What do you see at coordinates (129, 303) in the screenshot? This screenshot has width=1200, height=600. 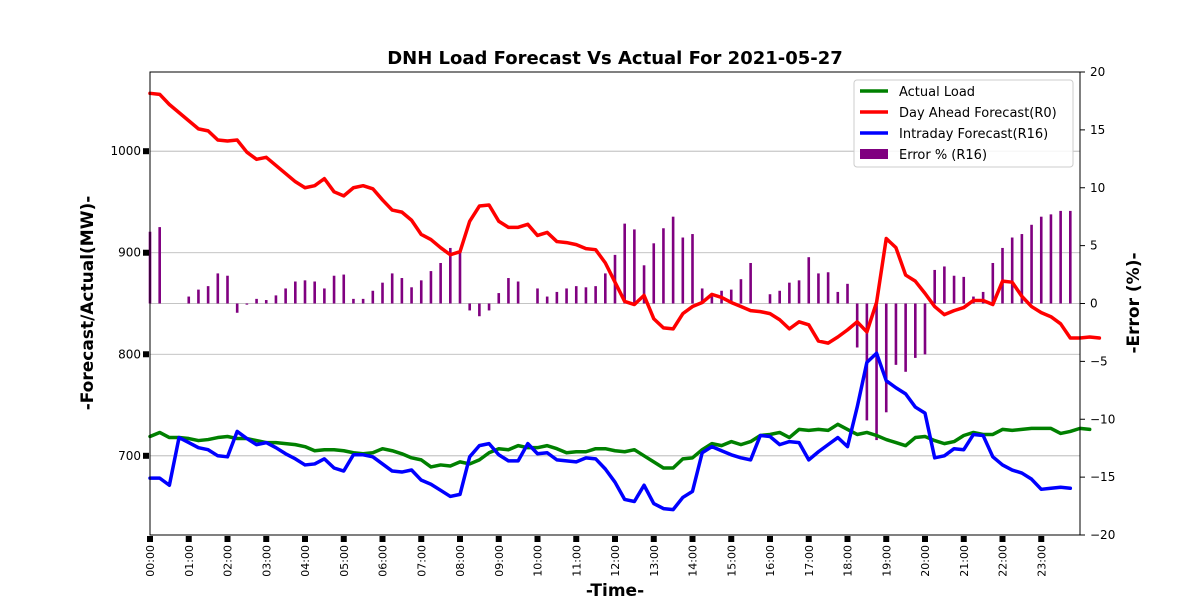 I see `left-axis-ticks: 700 800 900 1000` at bounding box center [129, 303].